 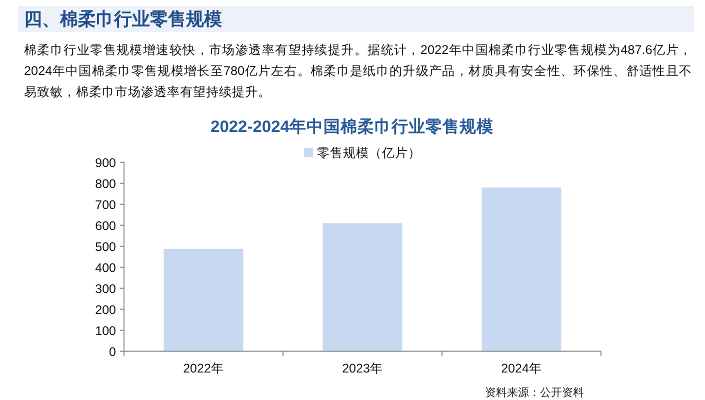 What do you see at coordinates (358, 71) in the screenshot?
I see `text: 棉柔巾行业零售规模增速较快，市场渗透率有望持续提升。据统计，2022年中国棉柔巾行业零售规模为487.6亿片，2024年中国棉柔巾零售规模增长至780亿片左右。棉柔巾是纸巾的升级产品，材质具有安全性、环保性、舒适性且不易致敏，棉柔巾市场渗透率有望持续提升。` at bounding box center [358, 71].